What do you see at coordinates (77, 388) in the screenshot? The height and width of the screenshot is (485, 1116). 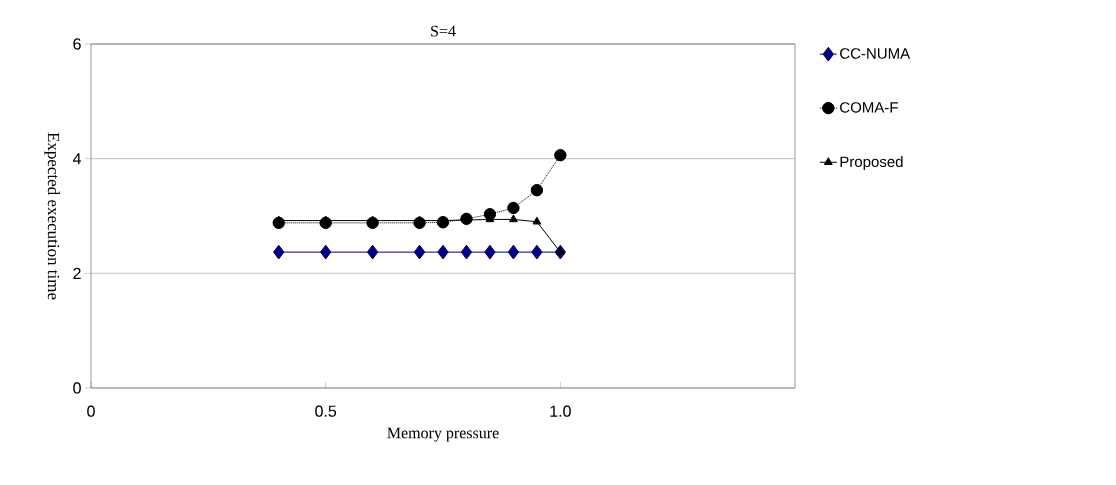 I see `y-tick-label: 0` at bounding box center [77, 388].